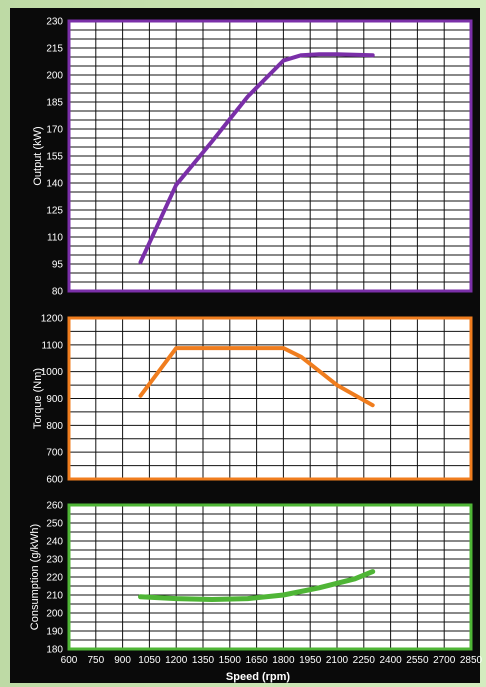  I want to click on y-axis-label: Torque (Nm), so click(38, 398).